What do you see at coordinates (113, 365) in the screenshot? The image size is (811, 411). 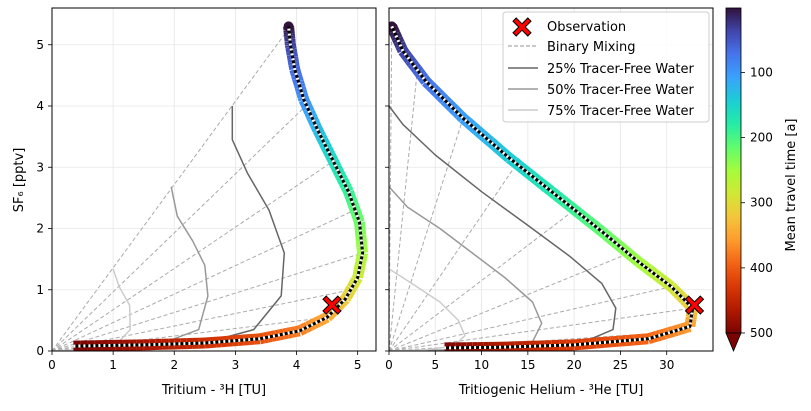 I see `x-tick-label: 1` at bounding box center [113, 365].